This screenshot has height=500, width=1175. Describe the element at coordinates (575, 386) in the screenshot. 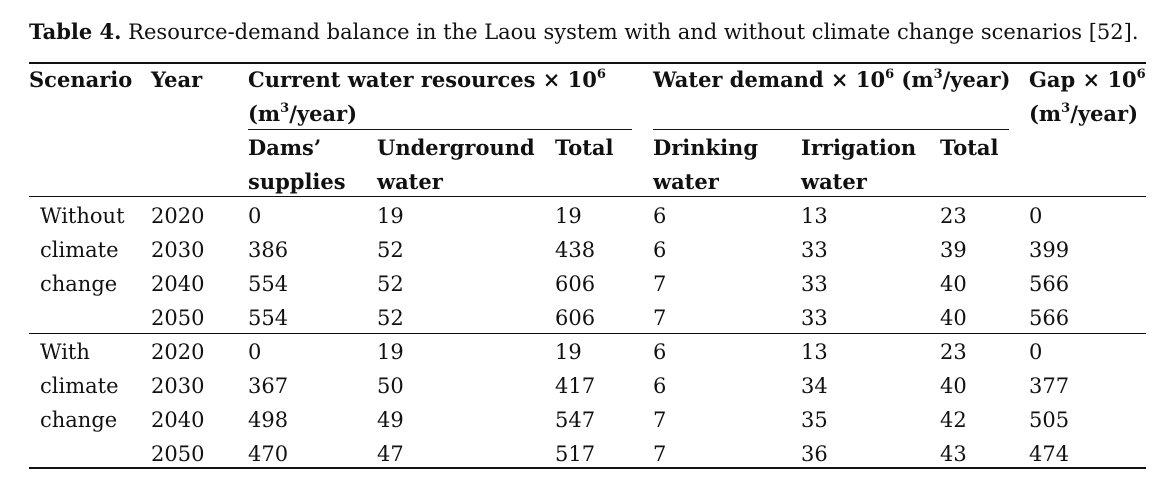

I see `cell-total-resources: 417` at that location.